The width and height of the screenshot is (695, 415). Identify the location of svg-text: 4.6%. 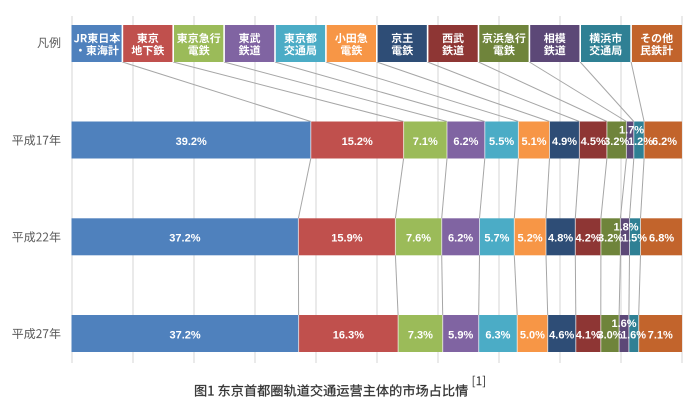
(561, 335).